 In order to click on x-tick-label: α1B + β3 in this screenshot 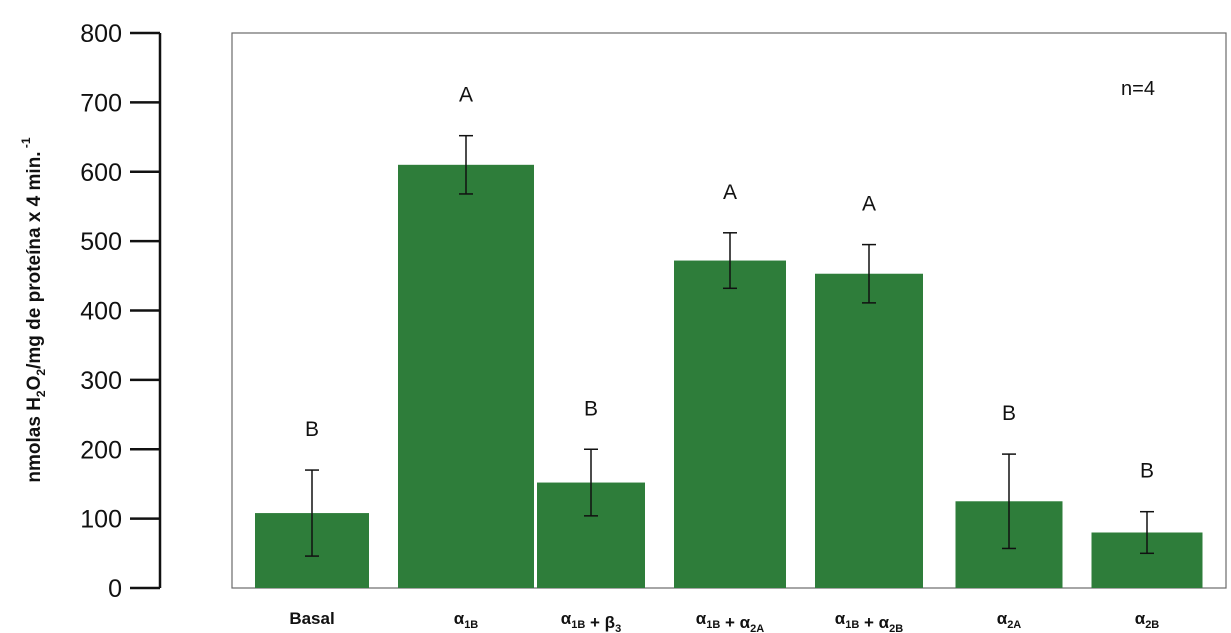, I will do `click(591, 621)`.